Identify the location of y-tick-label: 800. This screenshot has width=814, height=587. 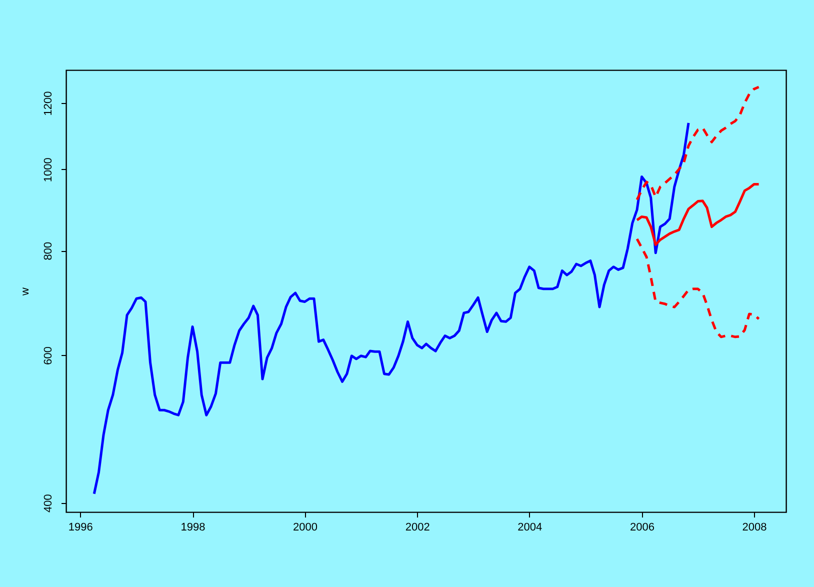
(48, 251).